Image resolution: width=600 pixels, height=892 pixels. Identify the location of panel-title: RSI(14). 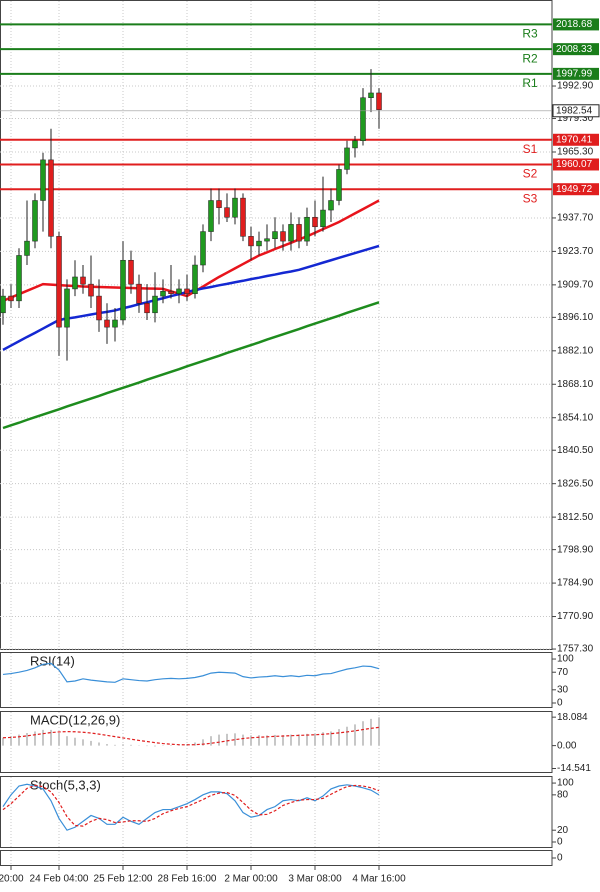
(52, 660).